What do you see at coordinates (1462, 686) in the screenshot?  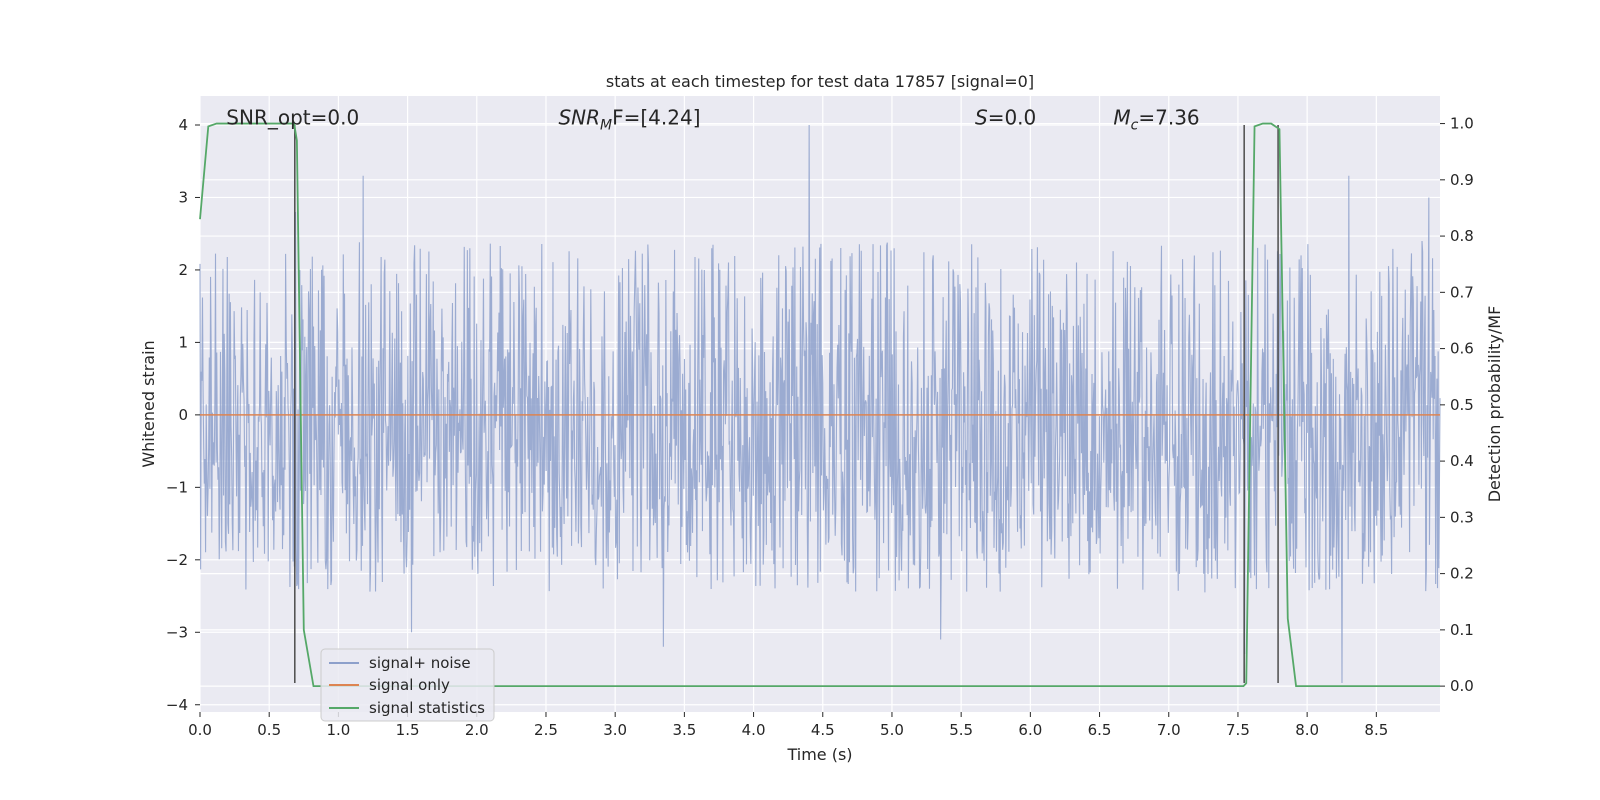 I see `y-right-tick-label-0: 0.0` at bounding box center [1462, 686].